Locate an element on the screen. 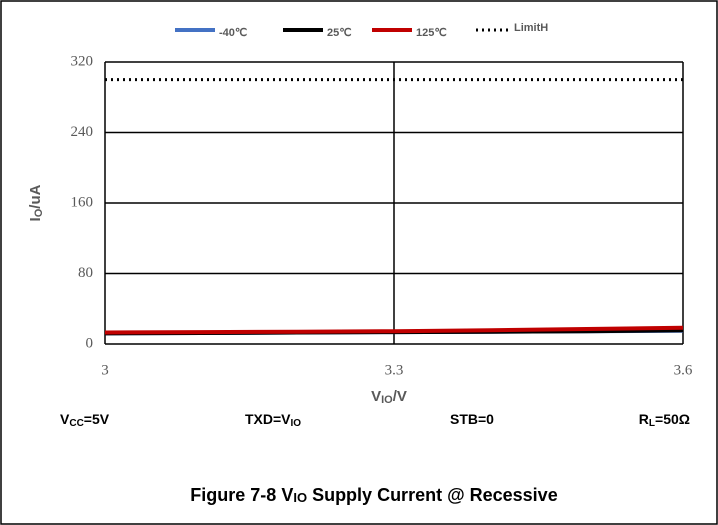  annotation: STB=0 is located at coordinates (472, 419).